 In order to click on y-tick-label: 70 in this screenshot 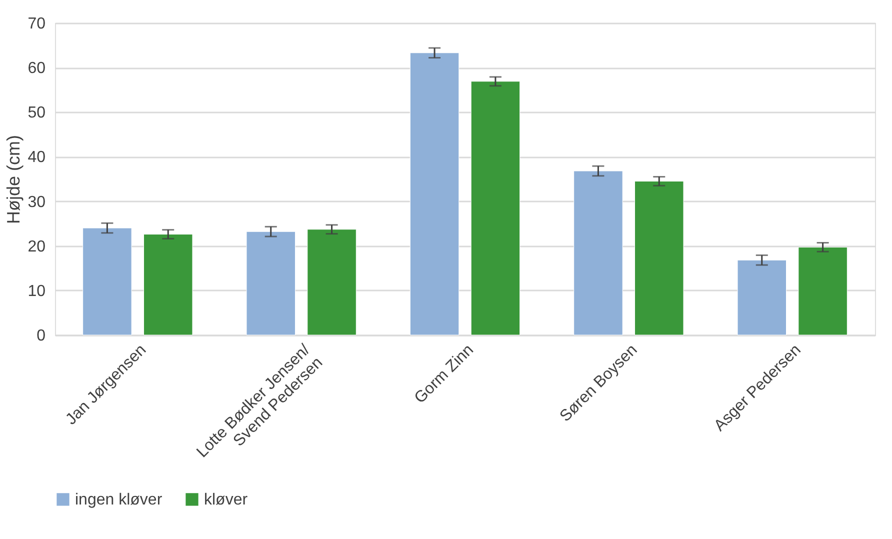, I will do `click(37, 24)`.